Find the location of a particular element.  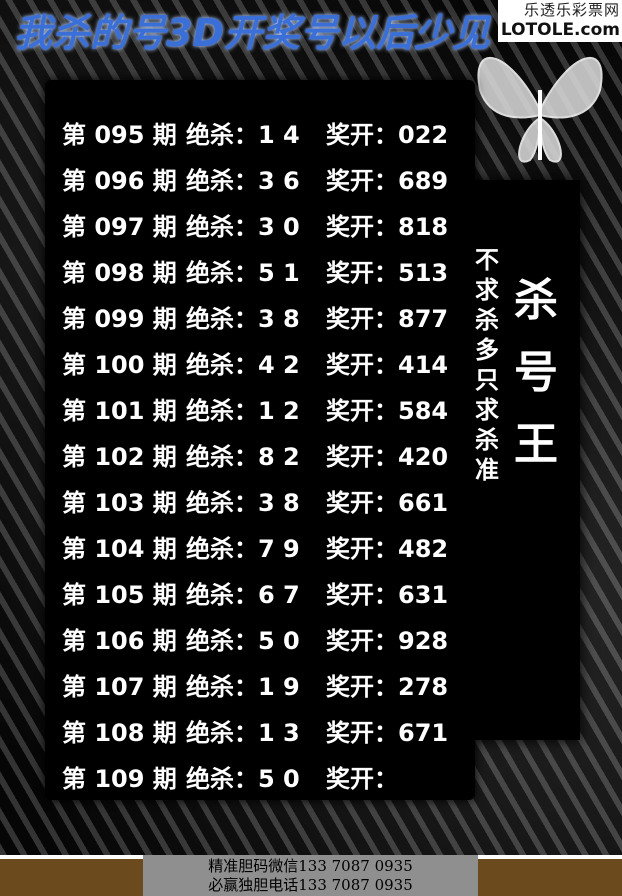

period-label: 第 101 期 is located at coordinates (119, 411).